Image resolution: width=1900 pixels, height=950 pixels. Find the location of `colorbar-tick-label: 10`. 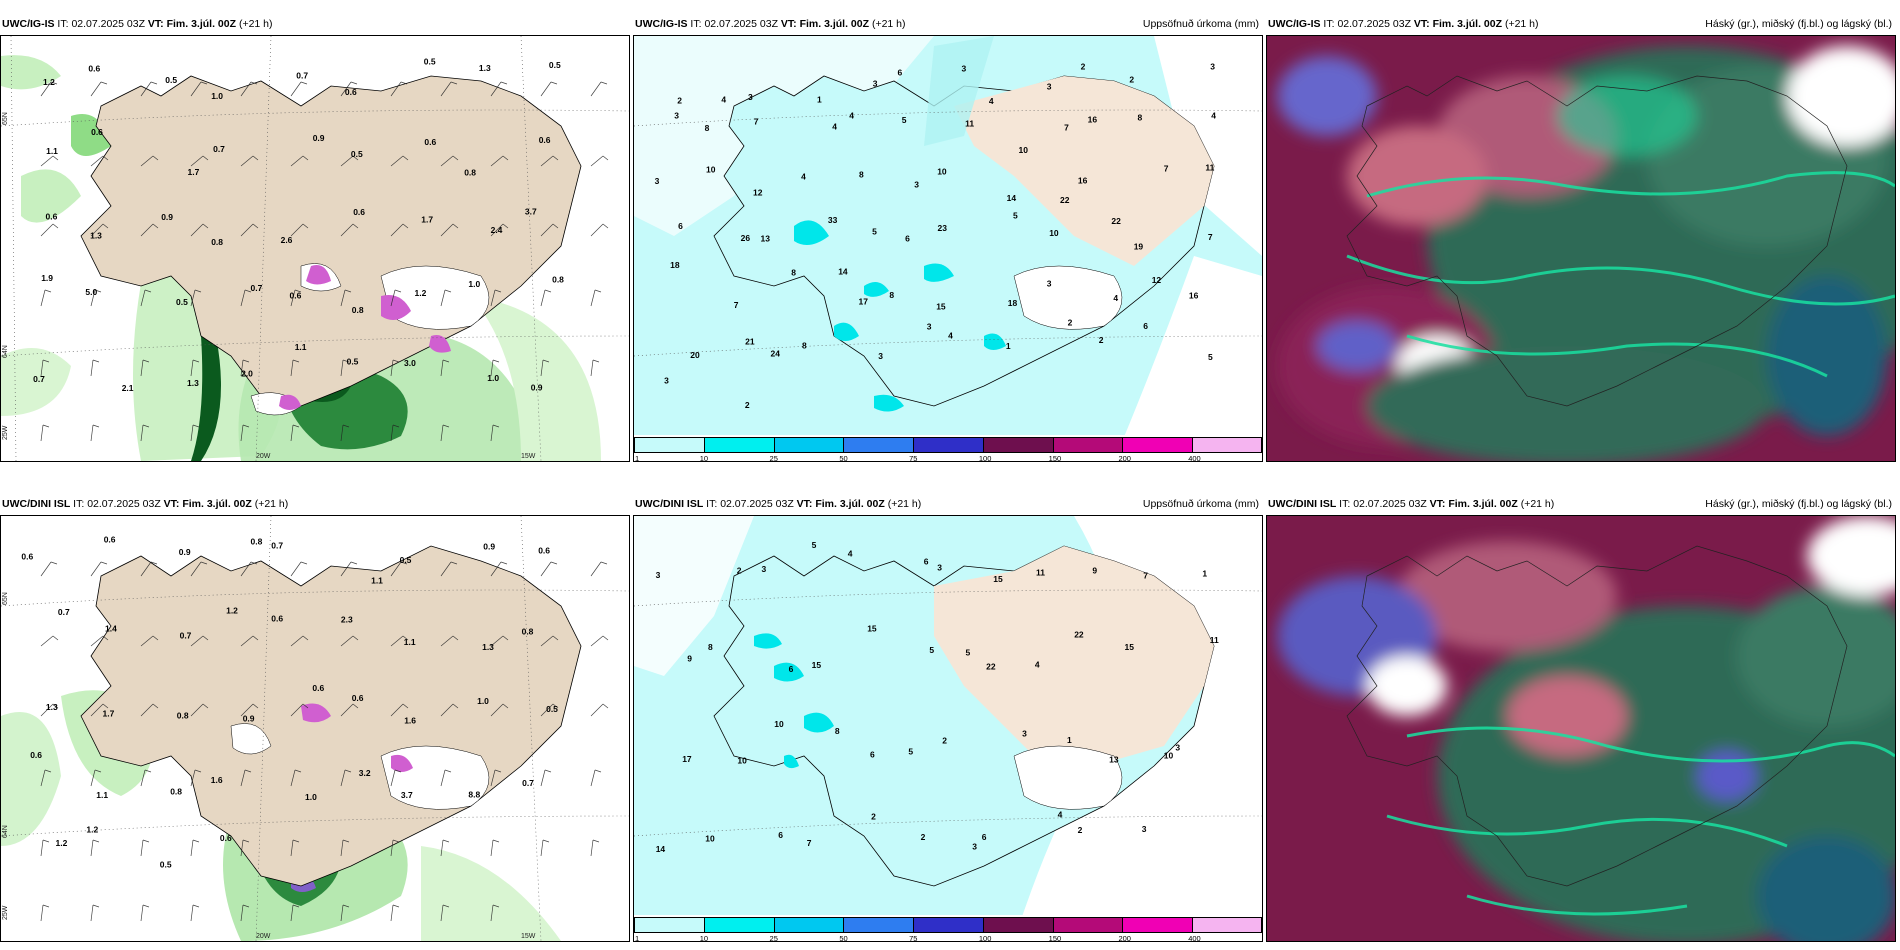

colorbar-tick-label: 10 is located at coordinates (704, 458).